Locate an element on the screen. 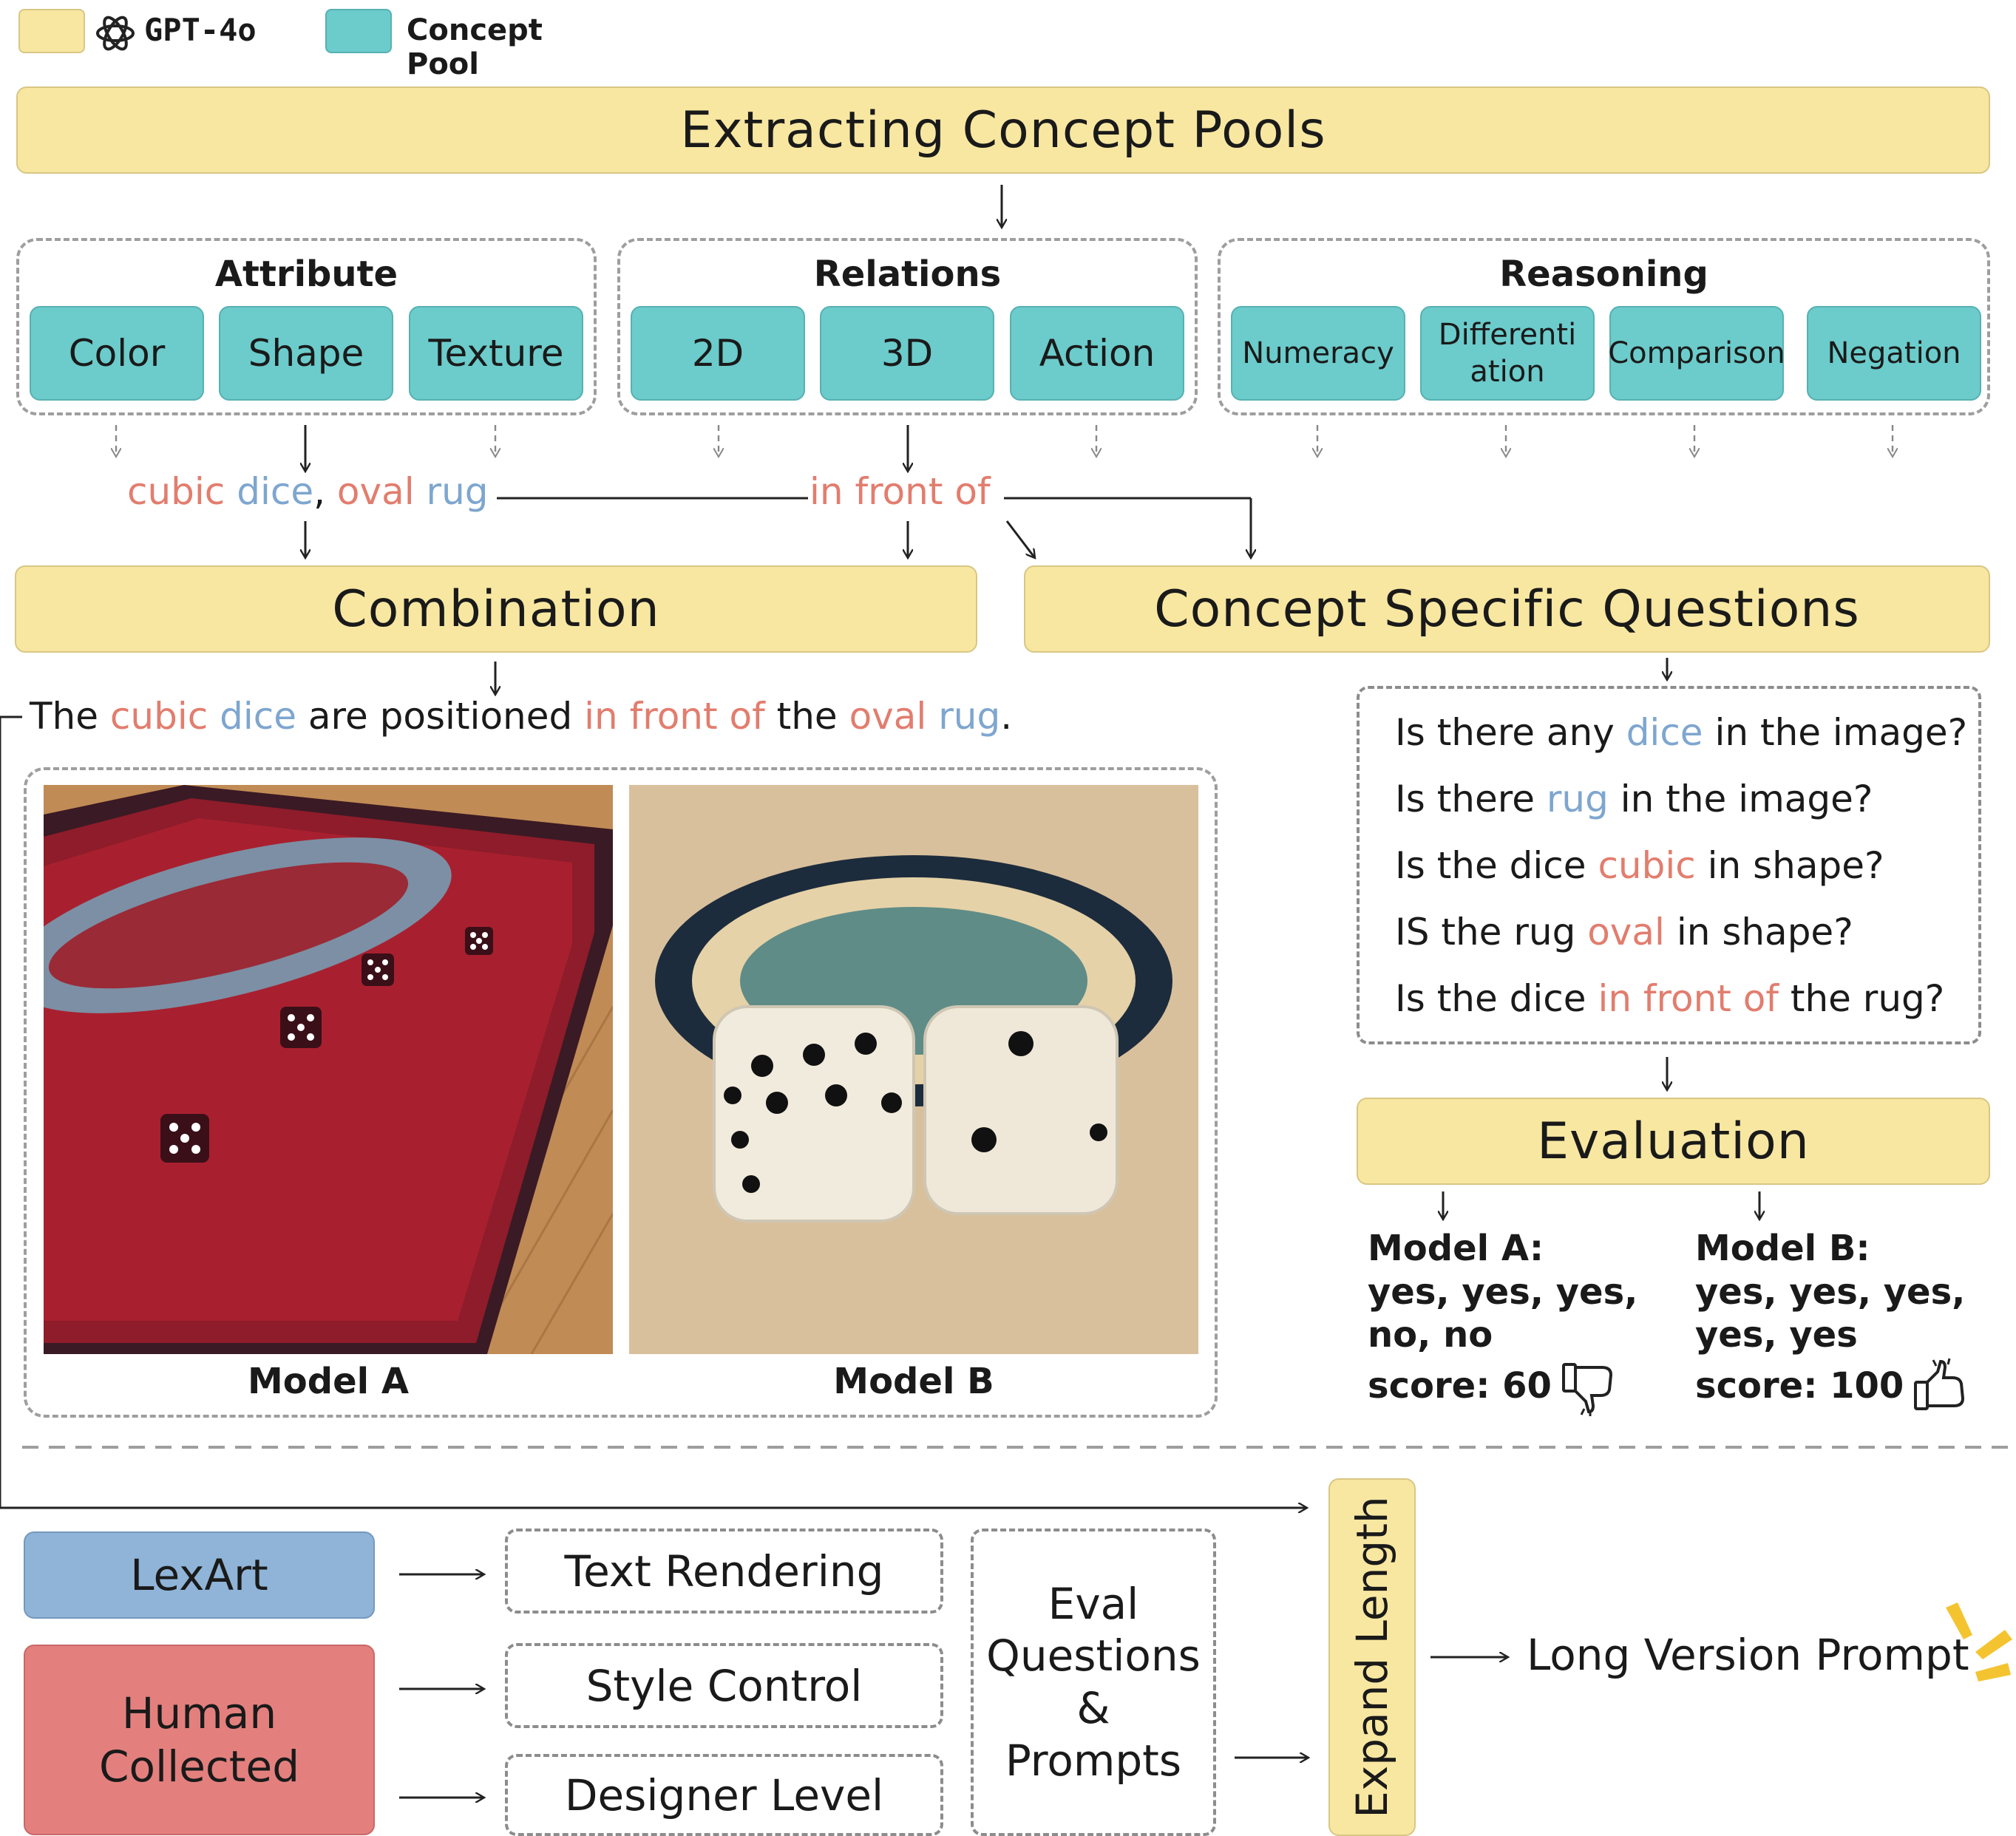  expand-length-label: Expand Length is located at coordinates (1372, 1657).